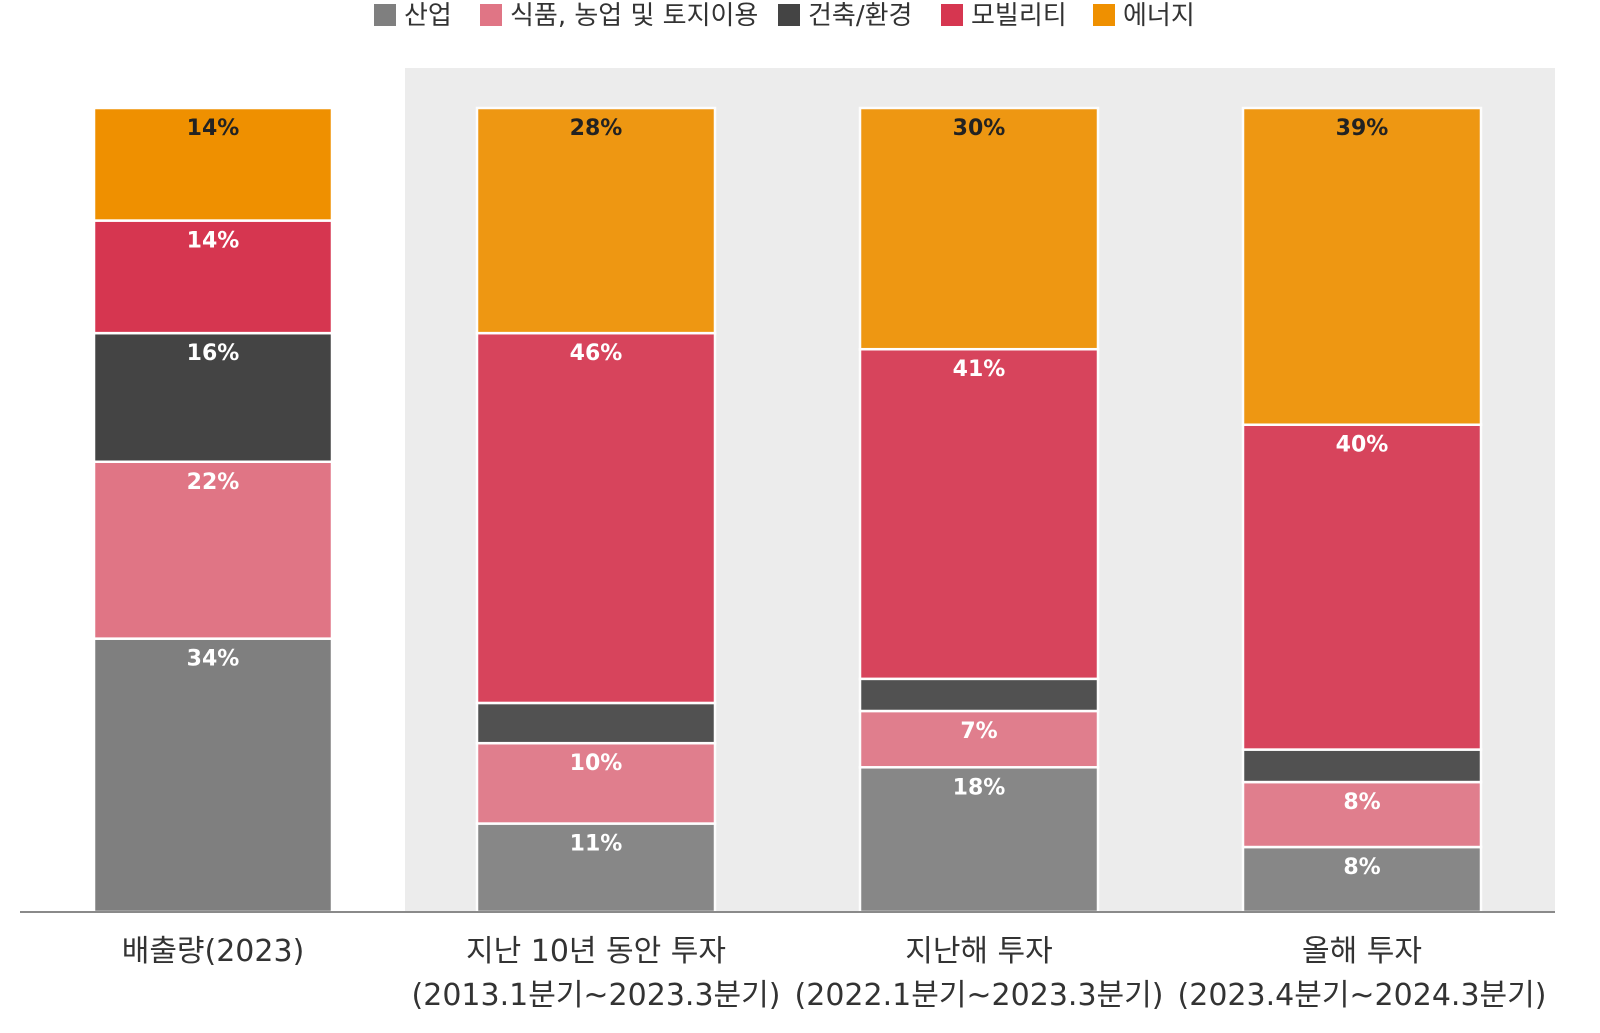 Image resolution: width=1600 pixels, height=1033 pixels. What do you see at coordinates (1362, 128) in the screenshot?
I see `data-label: 39%` at bounding box center [1362, 128].